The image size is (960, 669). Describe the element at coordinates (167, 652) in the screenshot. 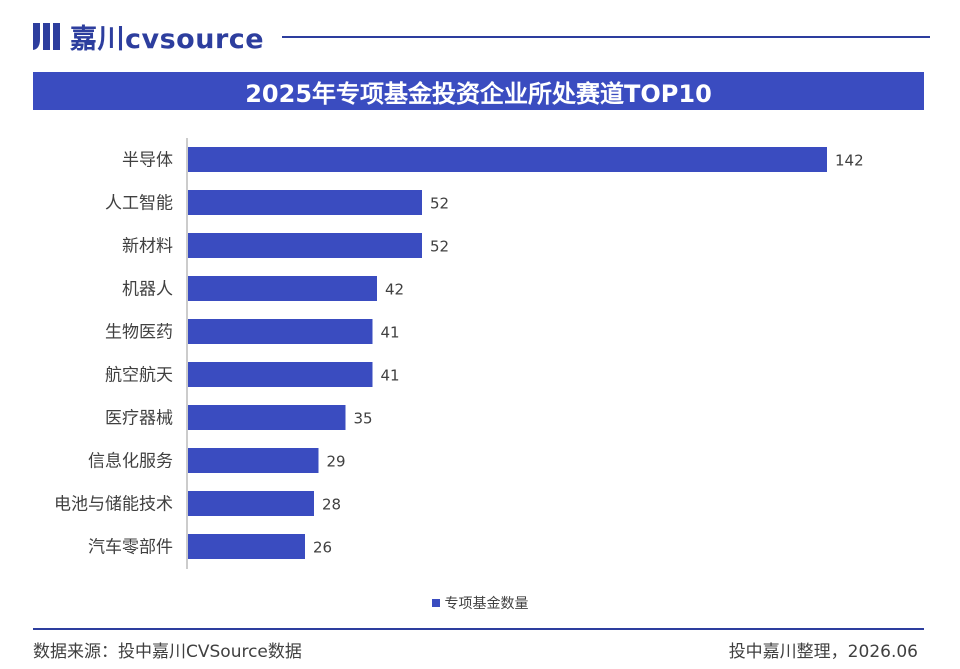

I see `data-source: 数据来源：投中嘉川CVSource数据` at that location.